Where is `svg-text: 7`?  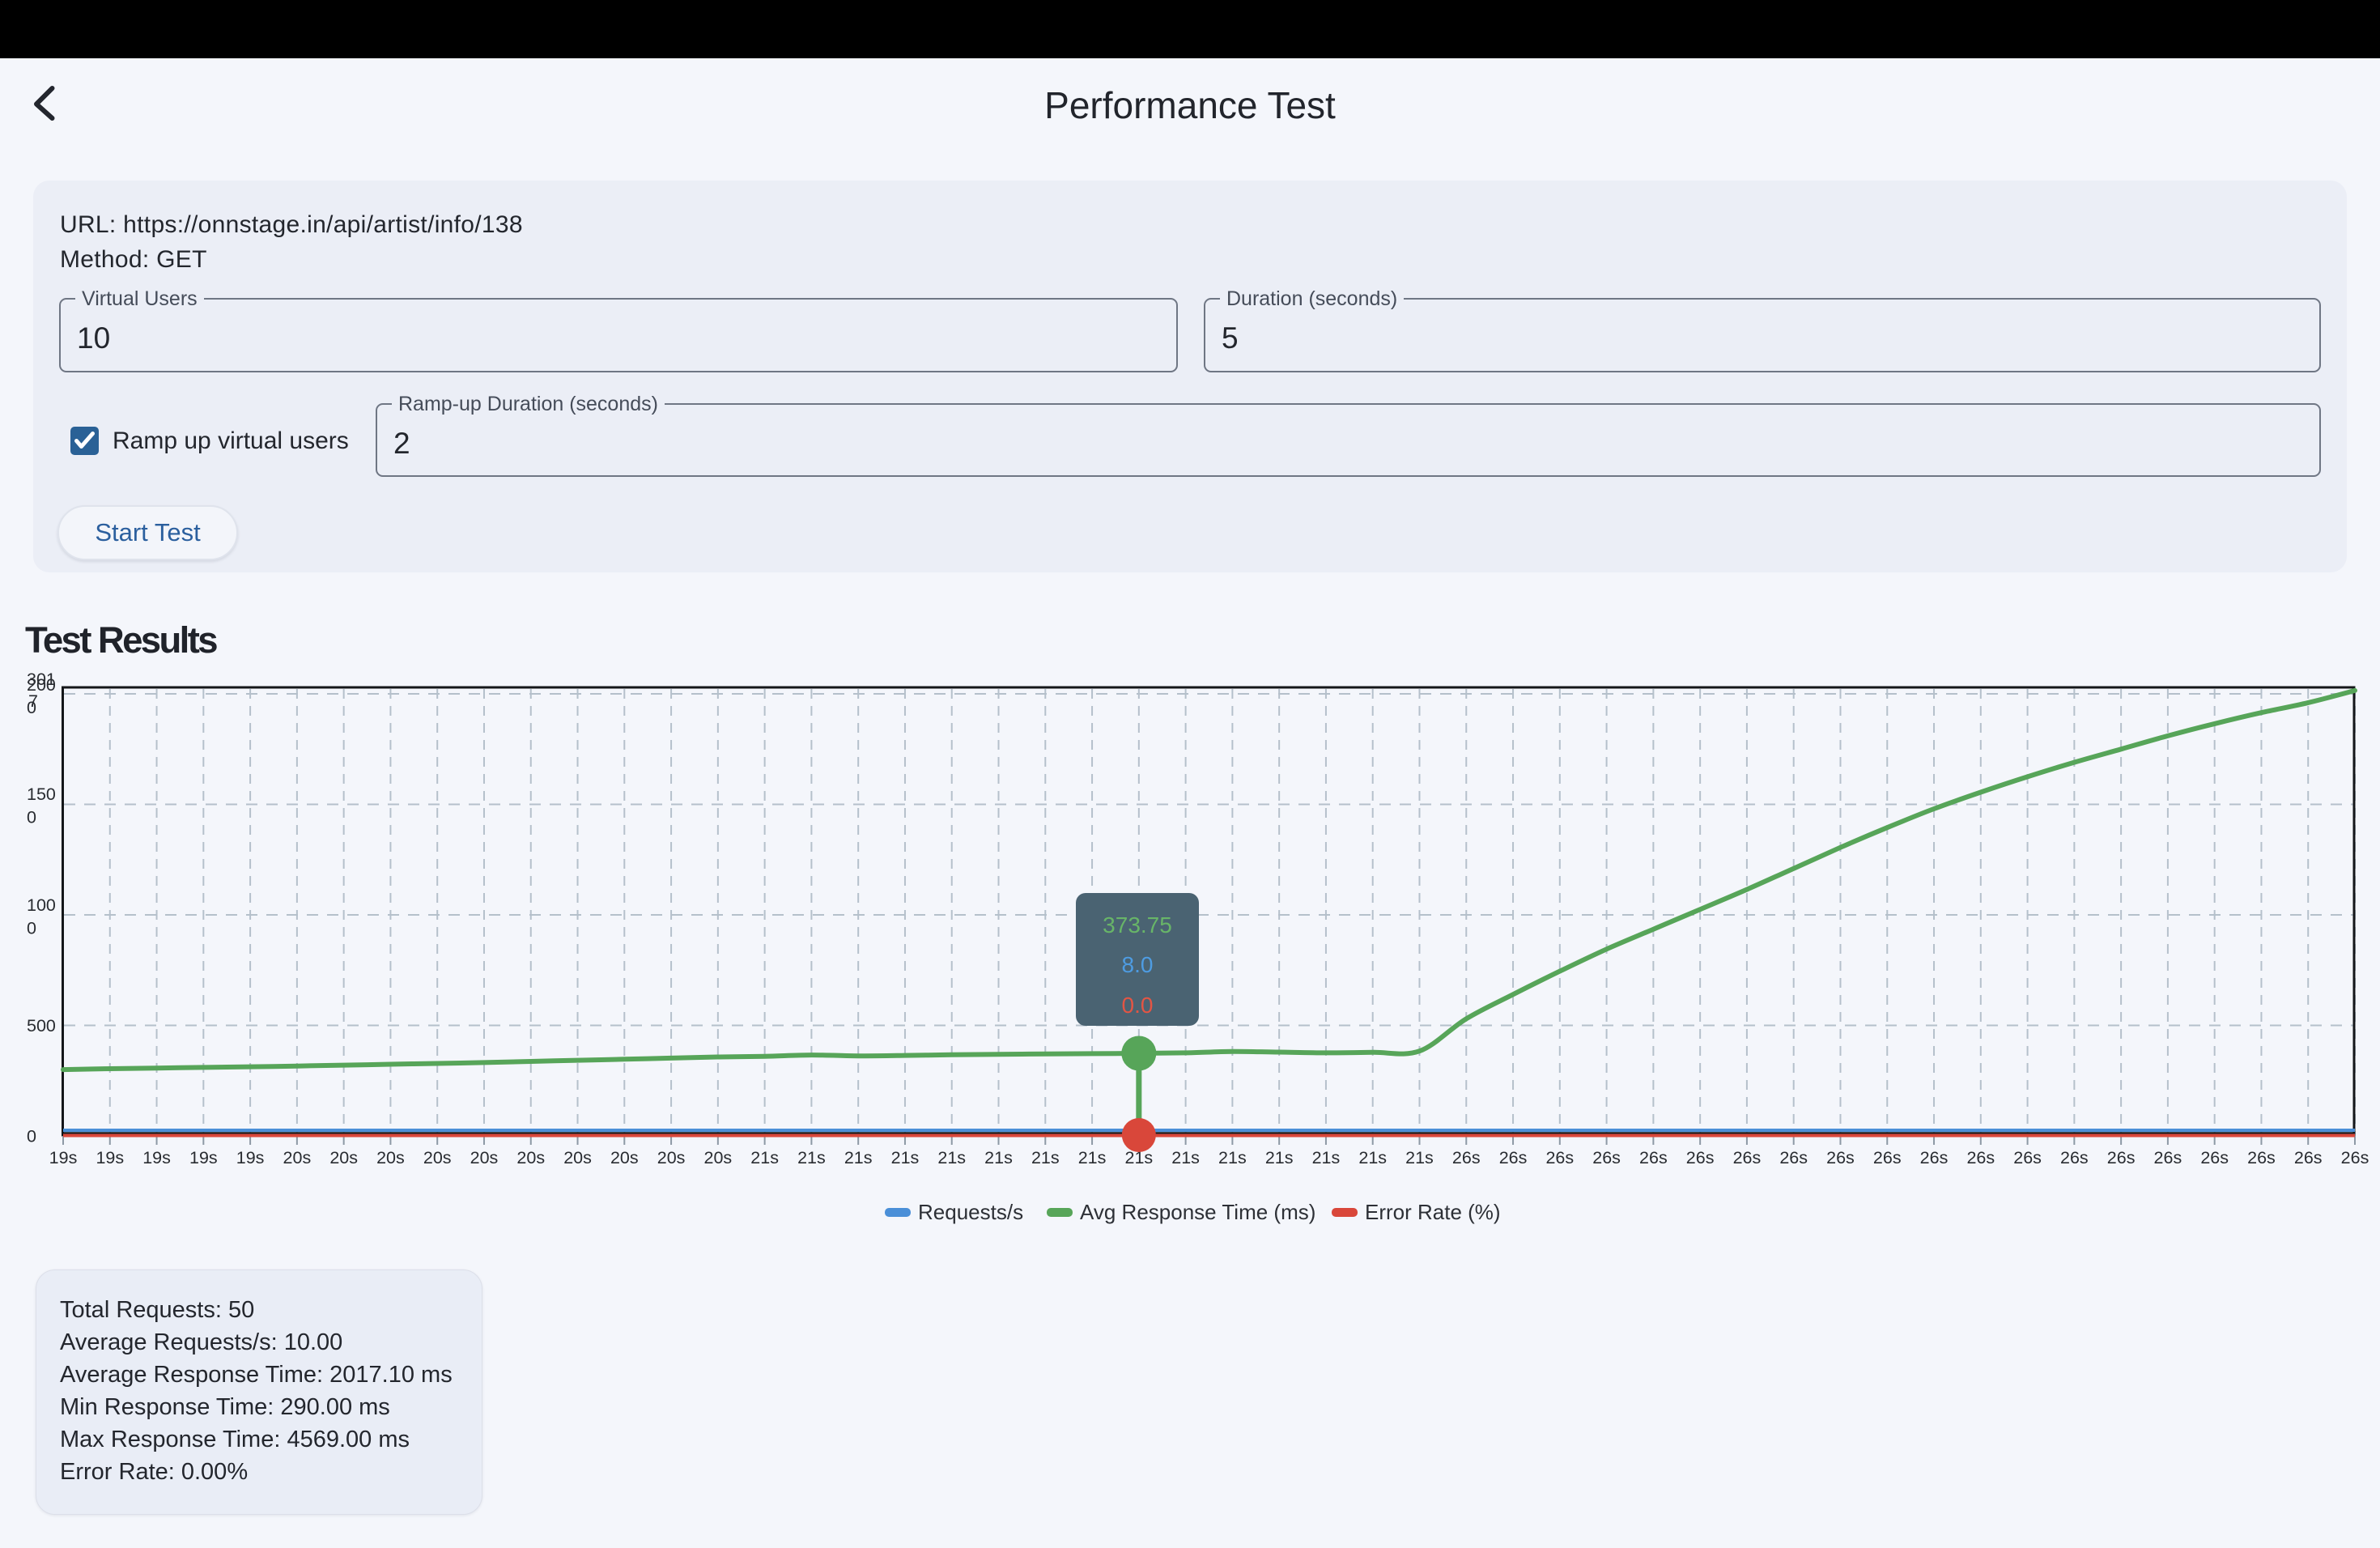 svg-text: 7 is located at coordinates (33, 701).